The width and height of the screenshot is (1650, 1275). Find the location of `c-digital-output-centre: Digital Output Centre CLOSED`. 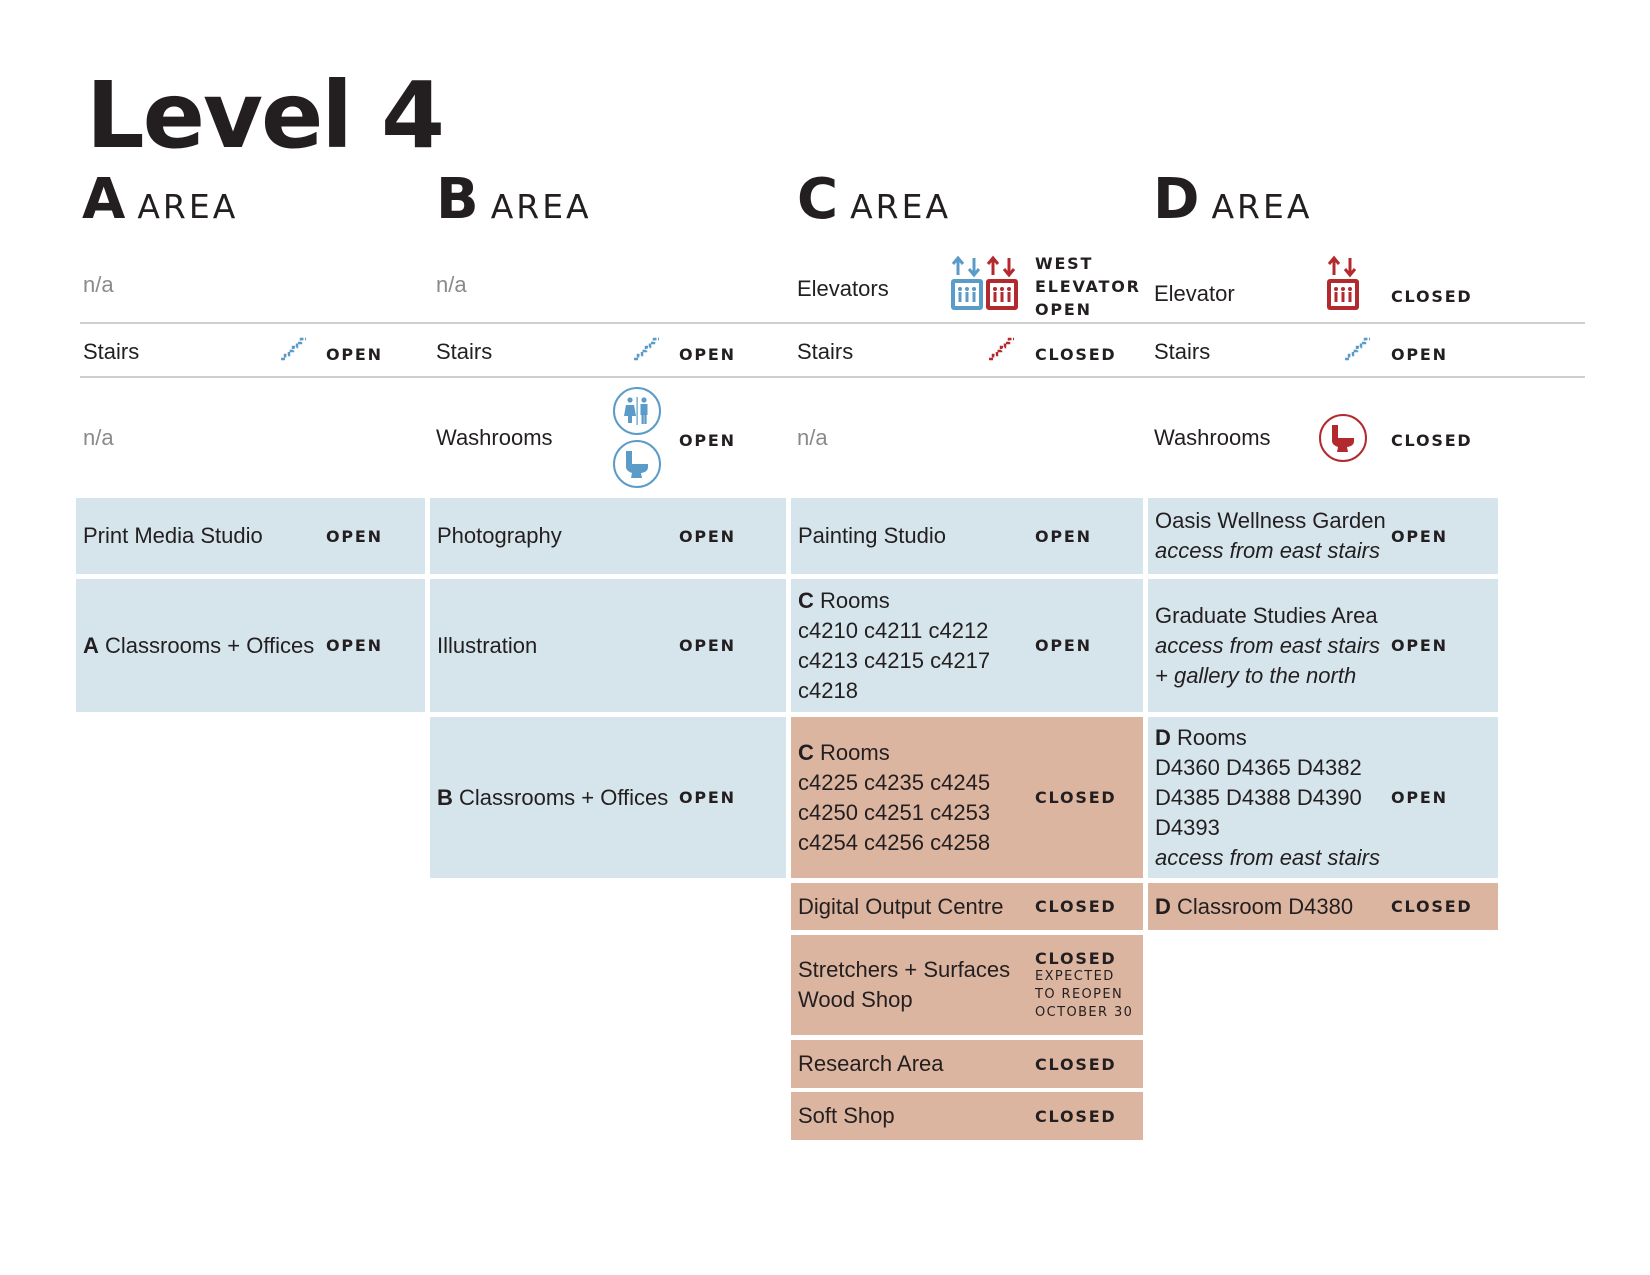

c-digital-output-centre: Digital Output Centre CLOSED is located at coordinates (967, 906).